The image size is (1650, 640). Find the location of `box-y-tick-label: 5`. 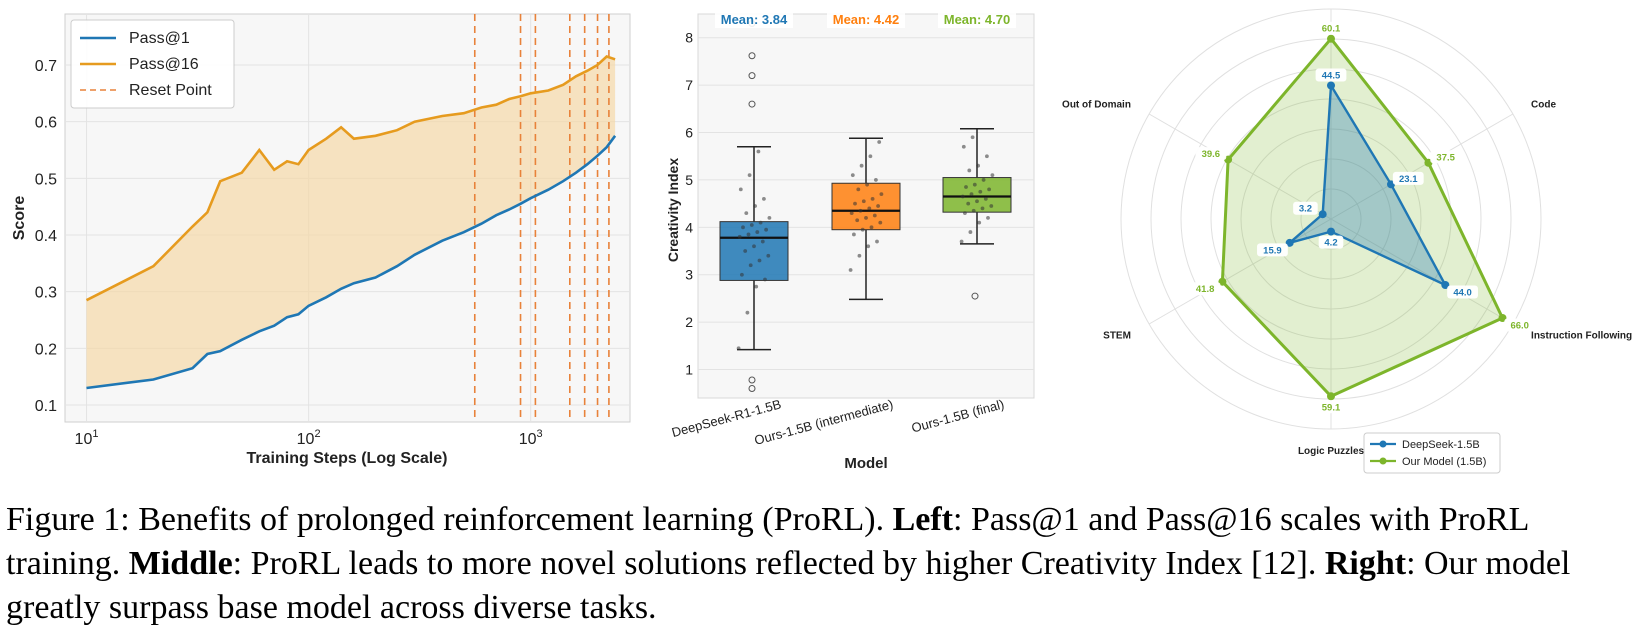

box-y-tick-label: 5 is located at coordinates (689, 180).